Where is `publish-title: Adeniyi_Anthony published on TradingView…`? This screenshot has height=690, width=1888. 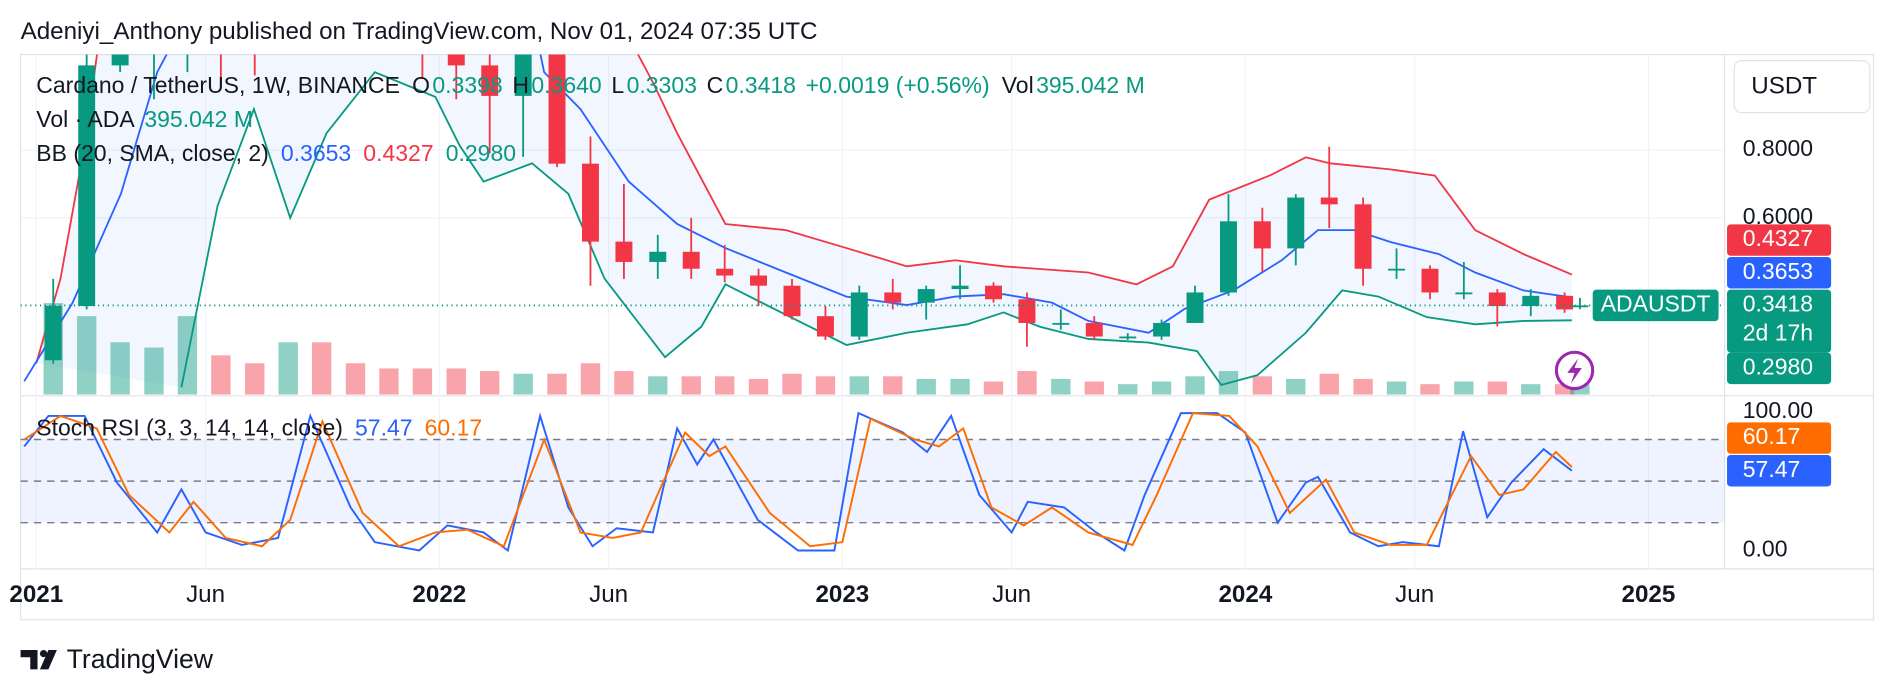
publish-title: Adeniyi_Anthony published on TradingView… is located at coordinates (419, 31).